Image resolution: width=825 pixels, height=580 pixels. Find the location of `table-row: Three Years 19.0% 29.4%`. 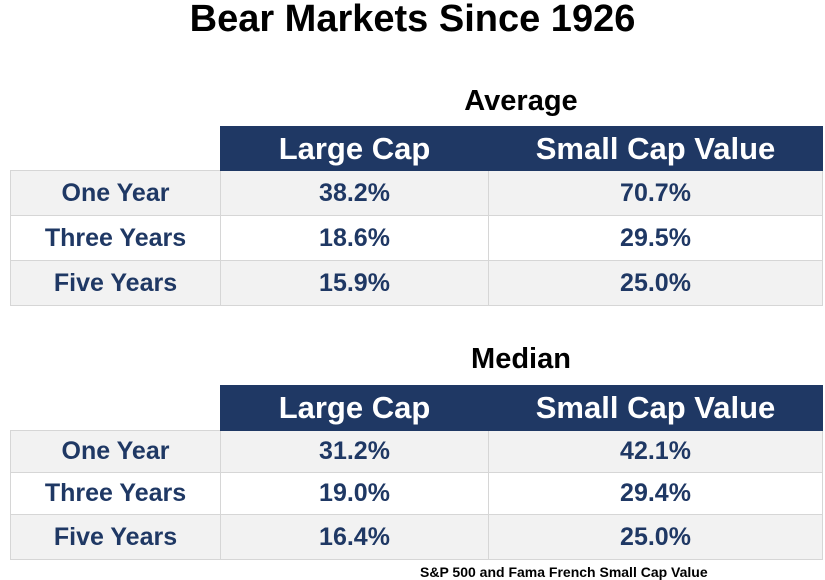

table-row: Three Years 19.0% 29.4% is located at coordinates (416, 493).